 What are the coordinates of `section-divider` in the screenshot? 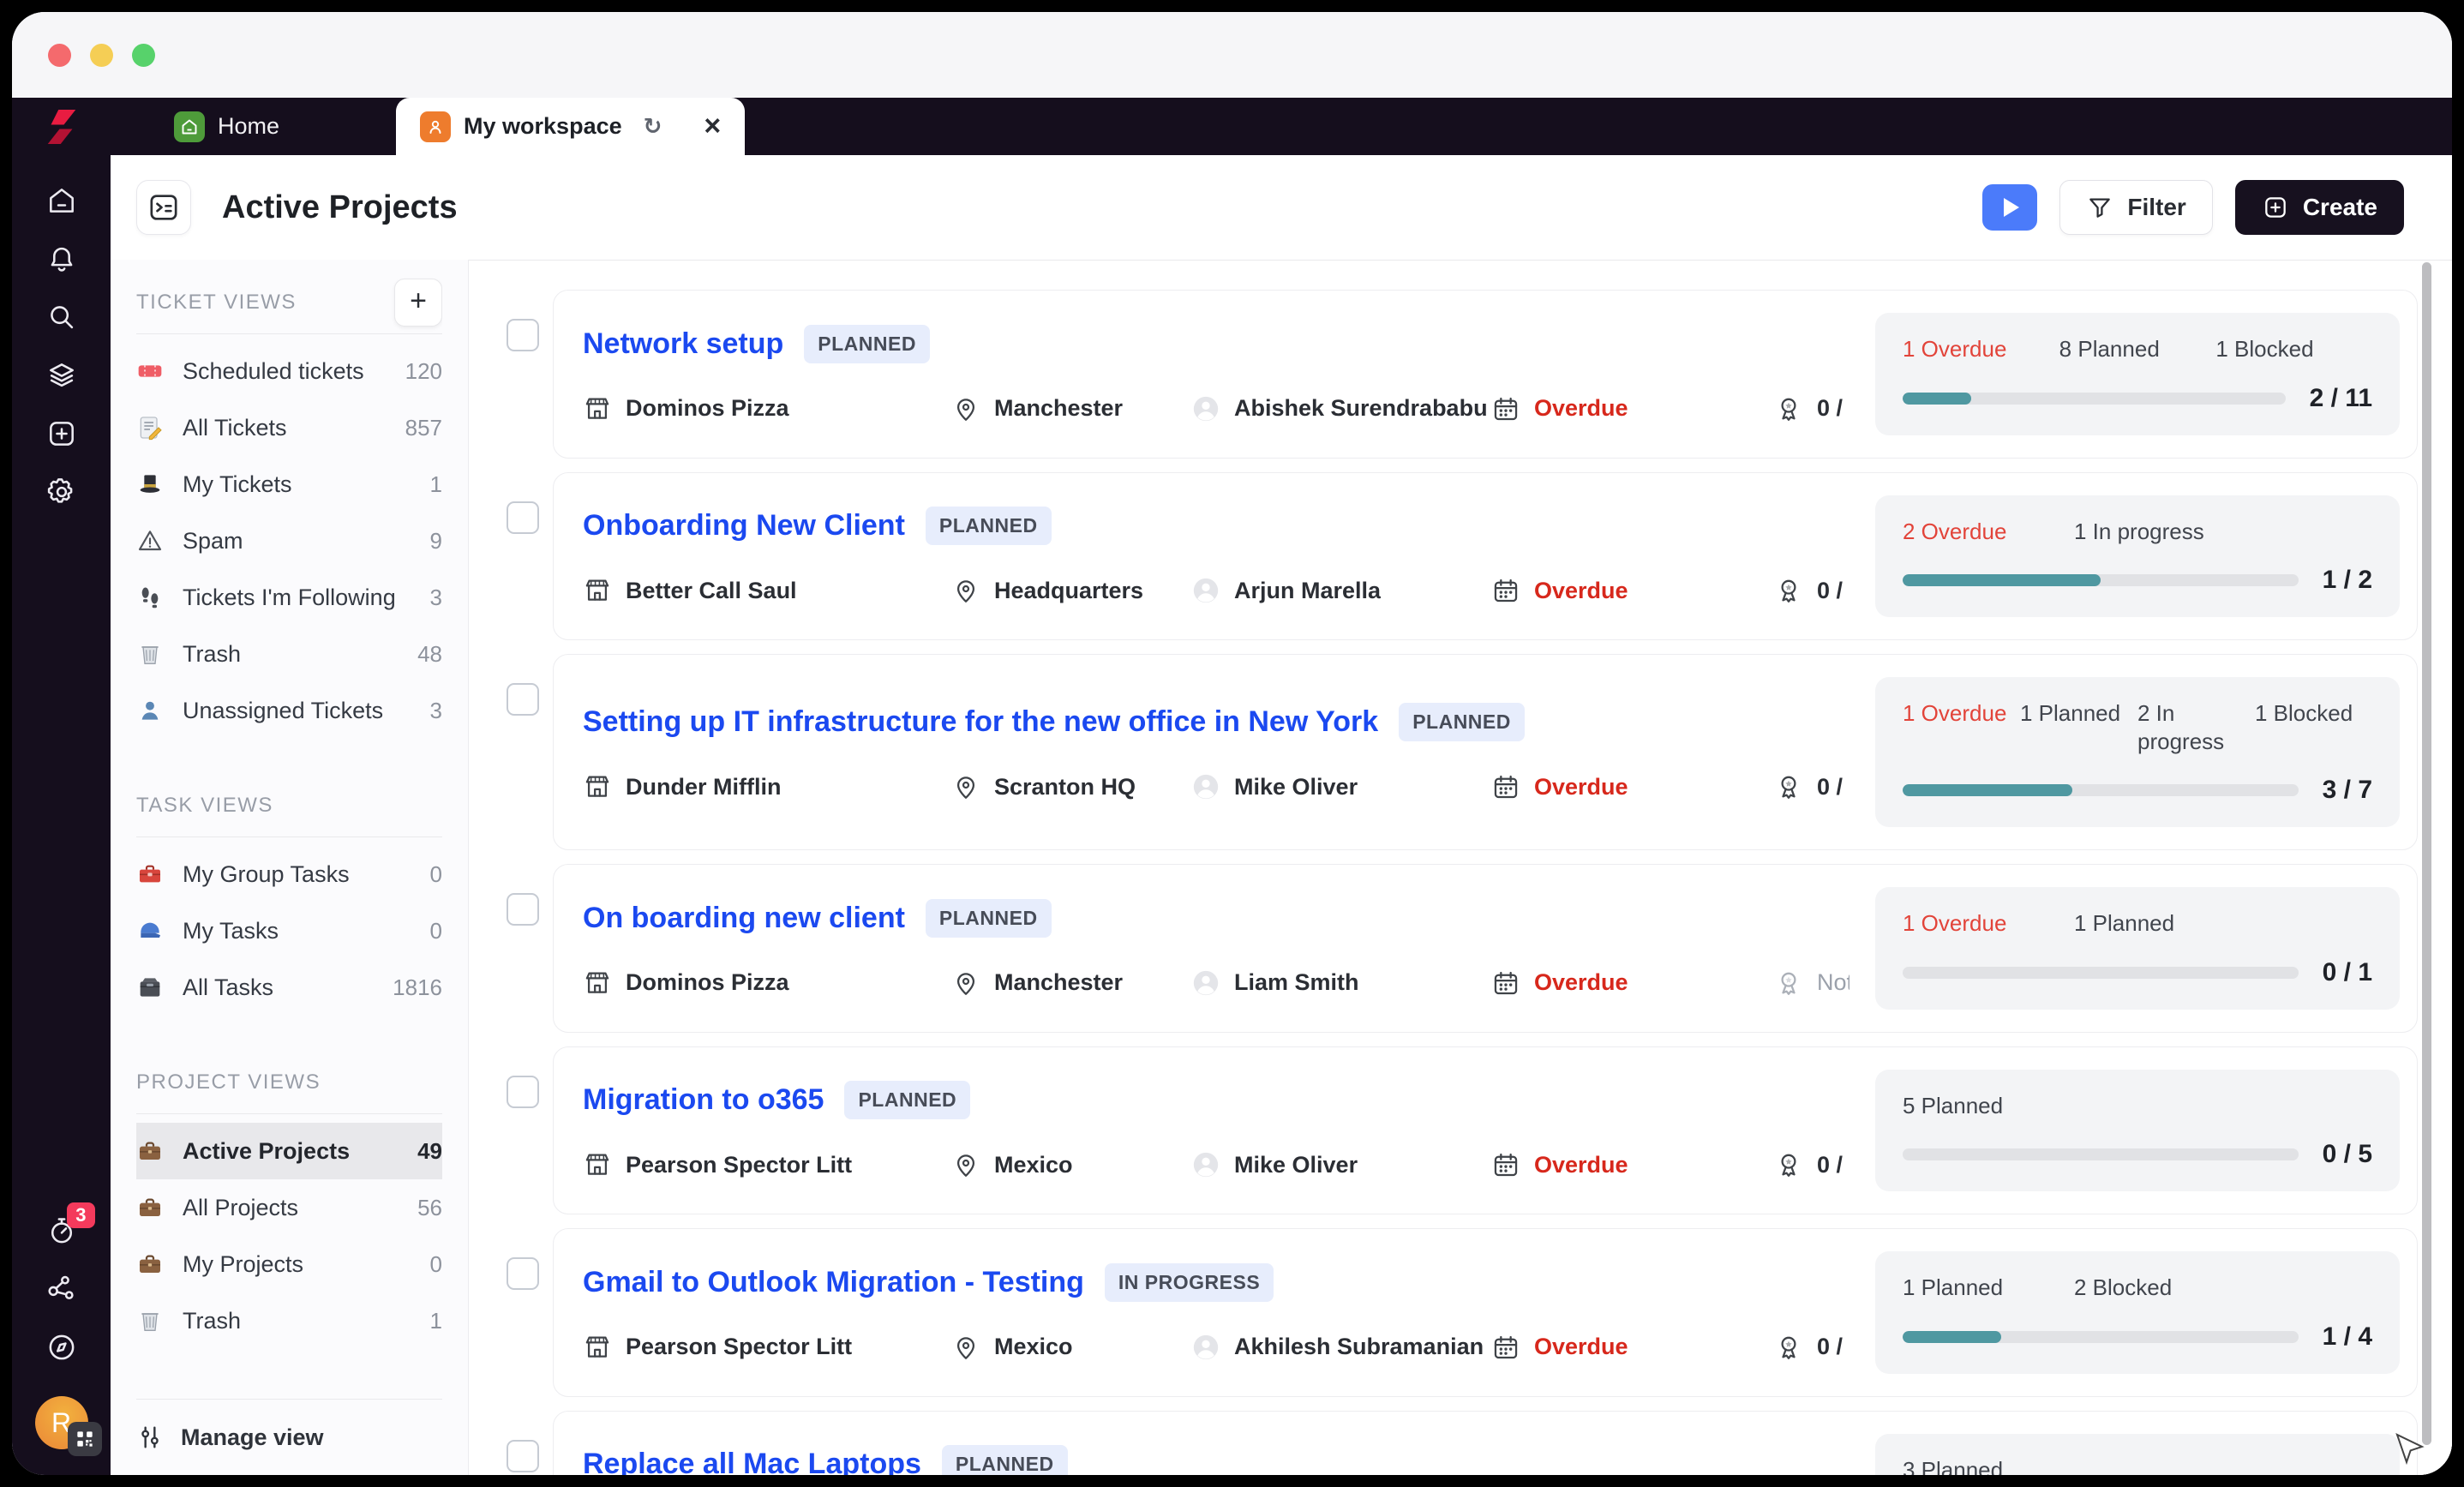 It's located at (289, 333).